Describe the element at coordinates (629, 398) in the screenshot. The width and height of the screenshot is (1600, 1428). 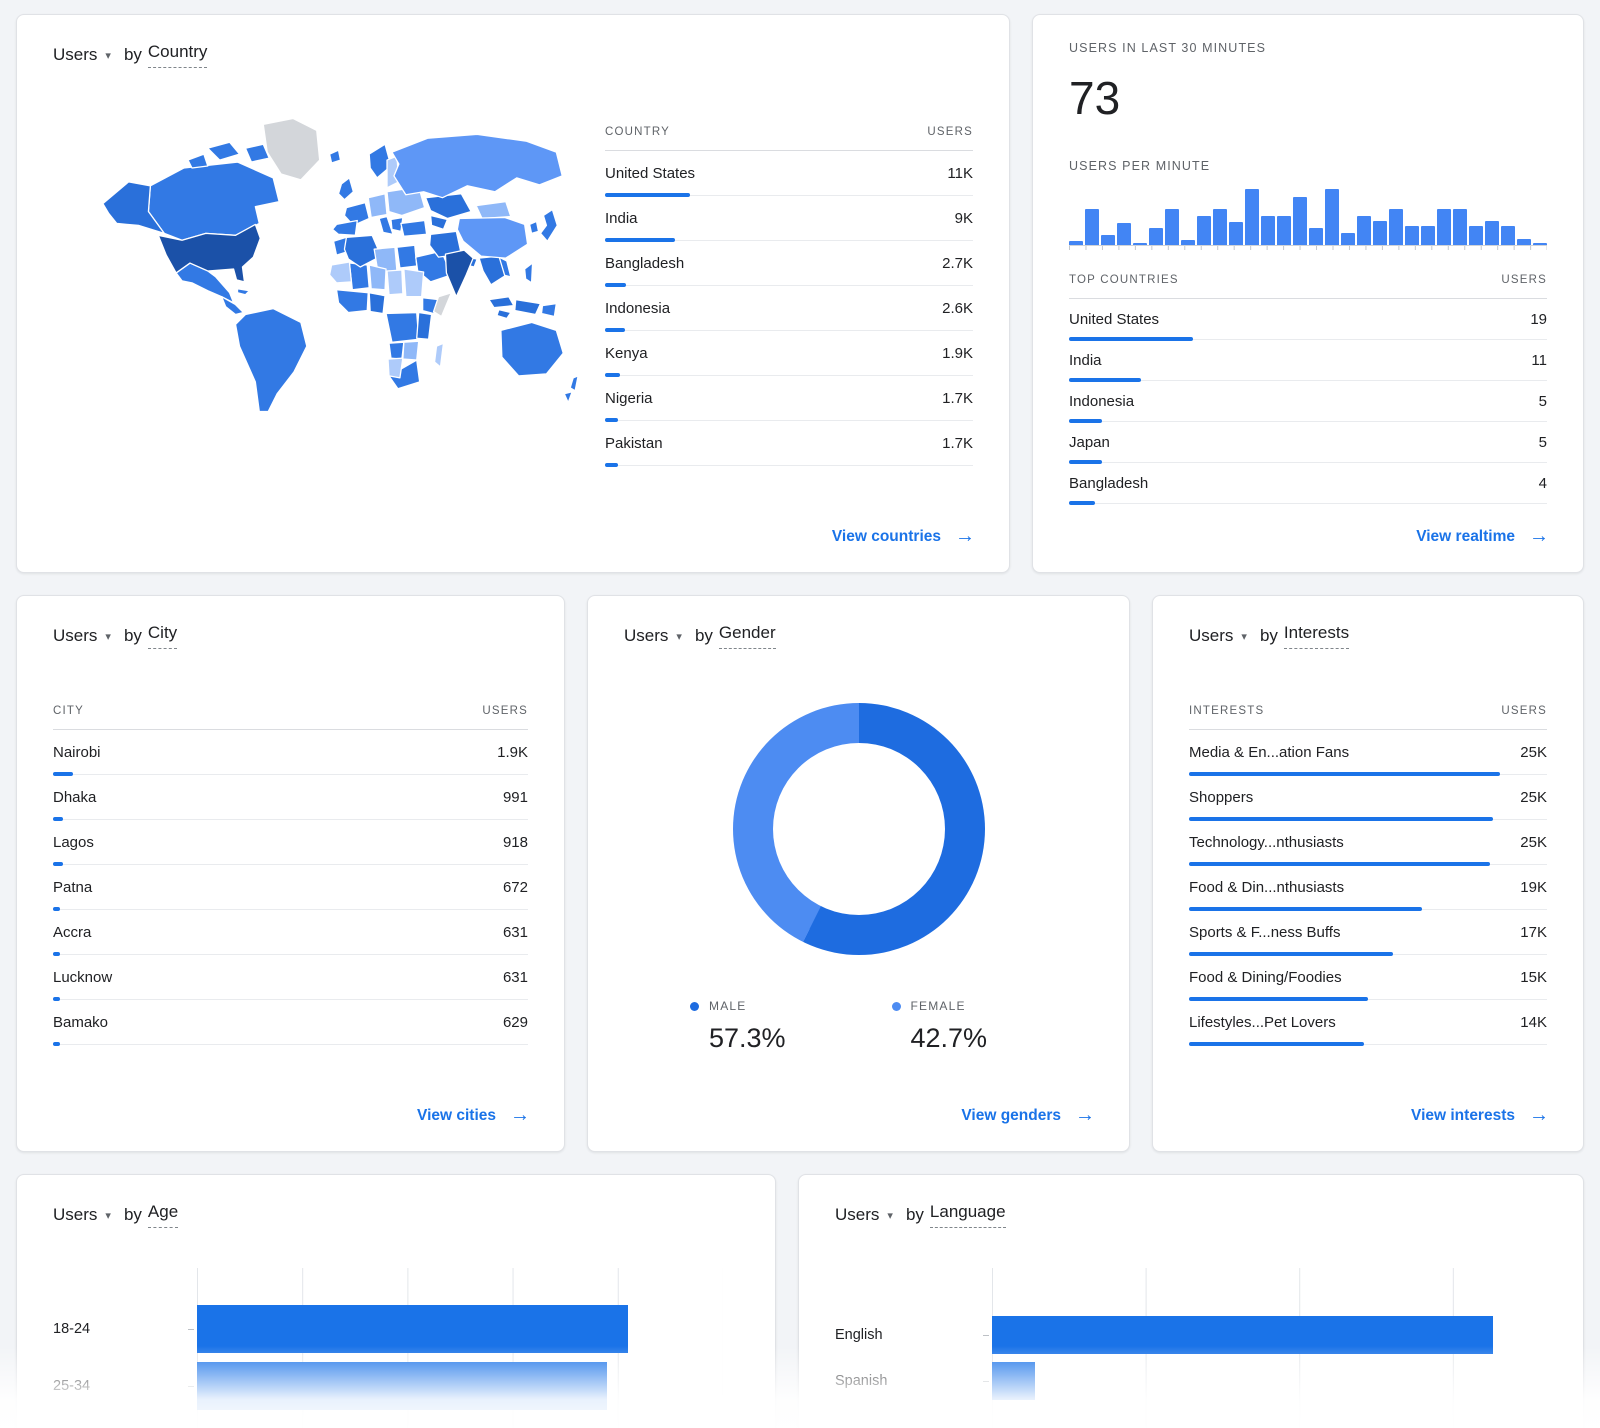
I see `row-label: Nigeria` at that location.